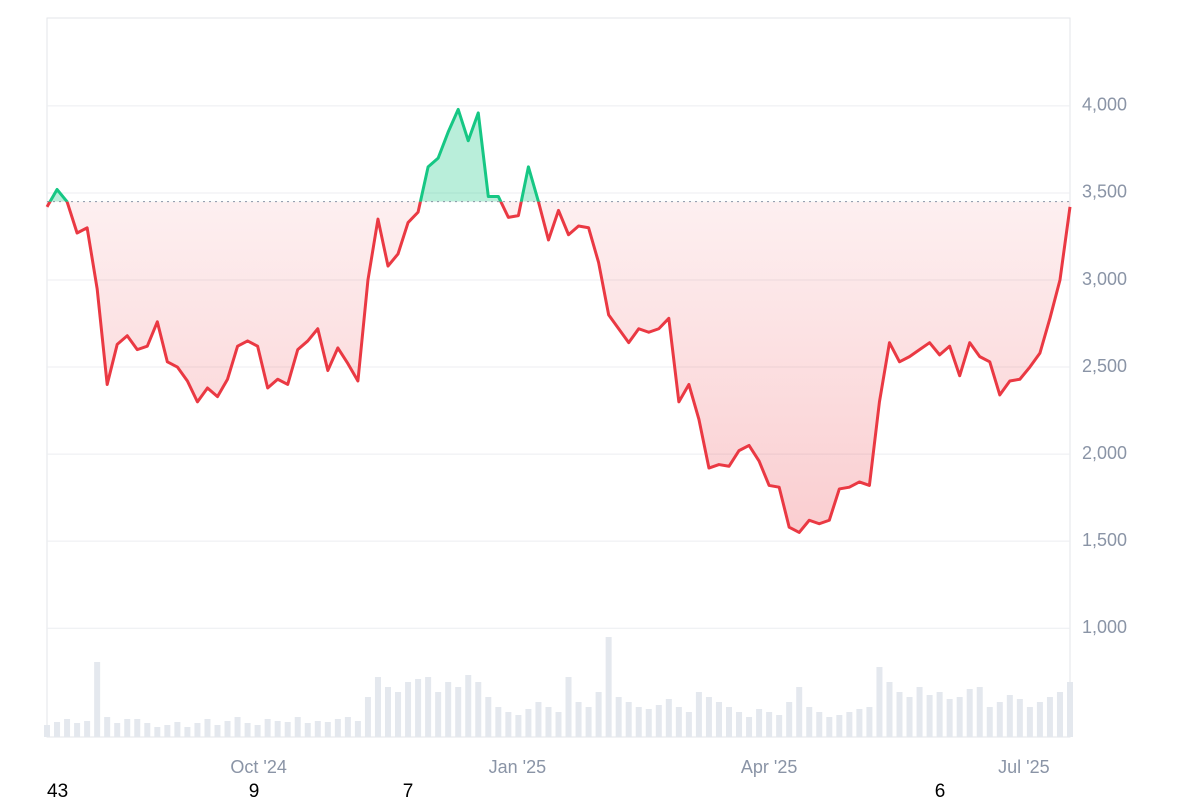  What do you see at coordinates (1104, 627) in the screenshot?
I see `y-tick-label: 1,000` at bounding box center [1104, 627].